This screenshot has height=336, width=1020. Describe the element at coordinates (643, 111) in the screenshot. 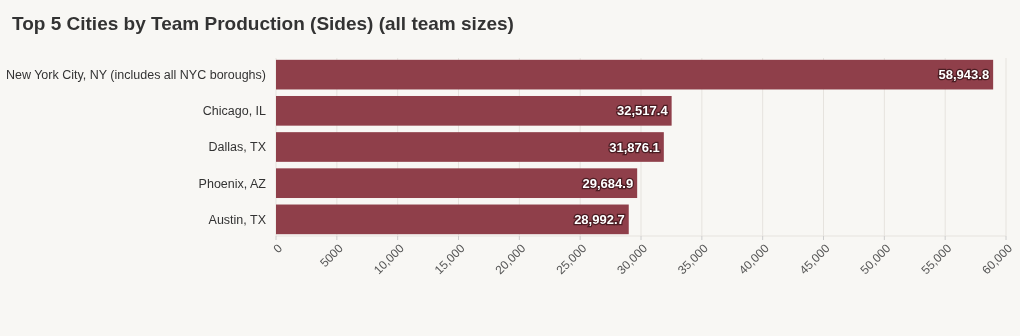

I see `data-label: 32,517.4` at that location.